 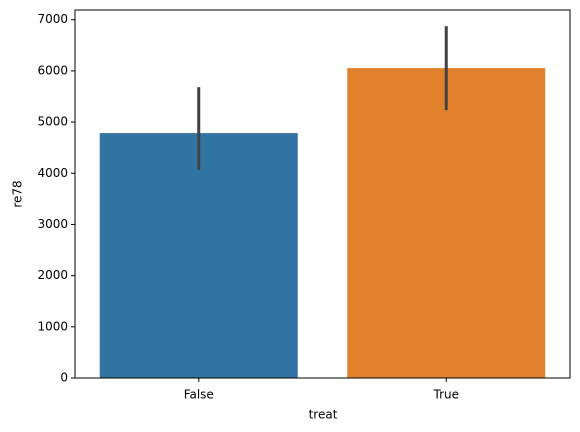 I want to click on y-tick-label: 4000, so click(x=52, y=173).